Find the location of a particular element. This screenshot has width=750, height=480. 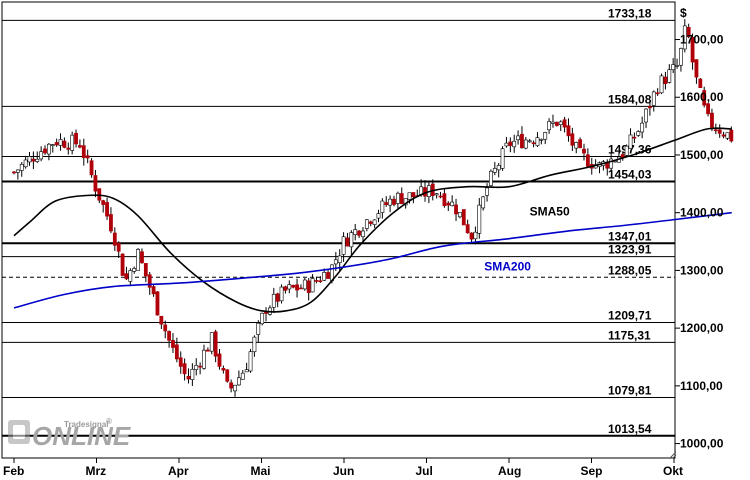

x-tick-label: Feb is located at coordinates (13, 471).